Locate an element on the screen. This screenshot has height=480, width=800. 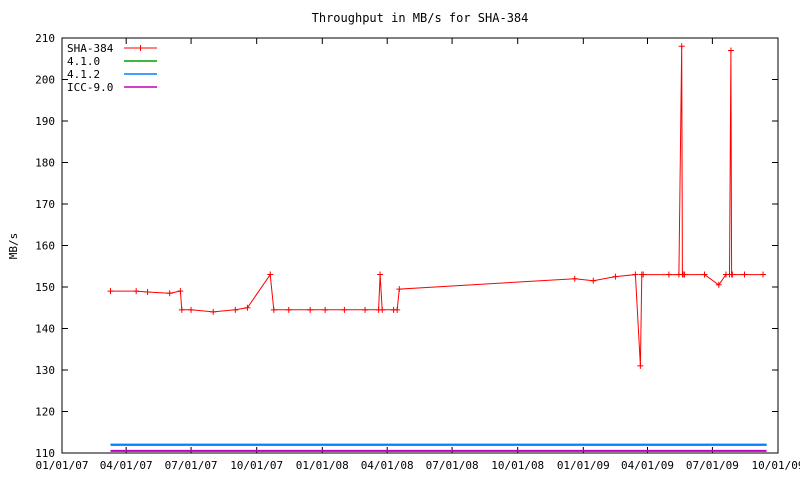
y-tick-label: 210 is located at coordinates (45, 38).